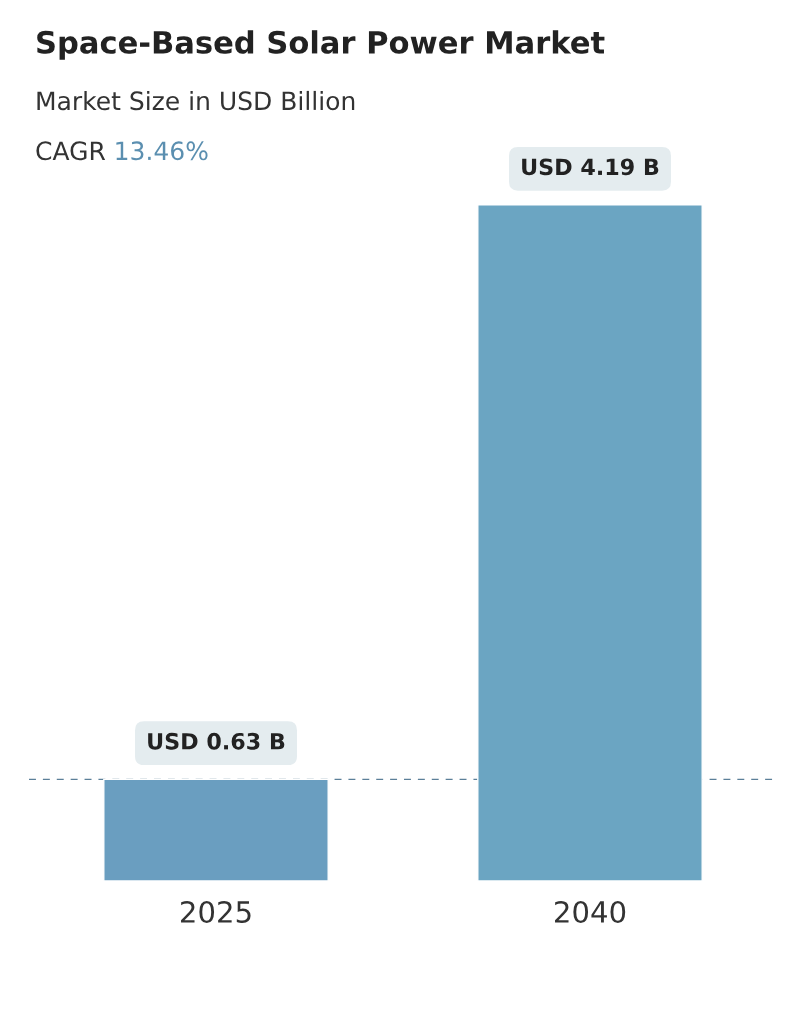 The width and height of the screenshot is (796, 1034). Describe the element at coordinates (216, 741) in the screenshot. I see `data-label: USD 0.63 B` at that location.